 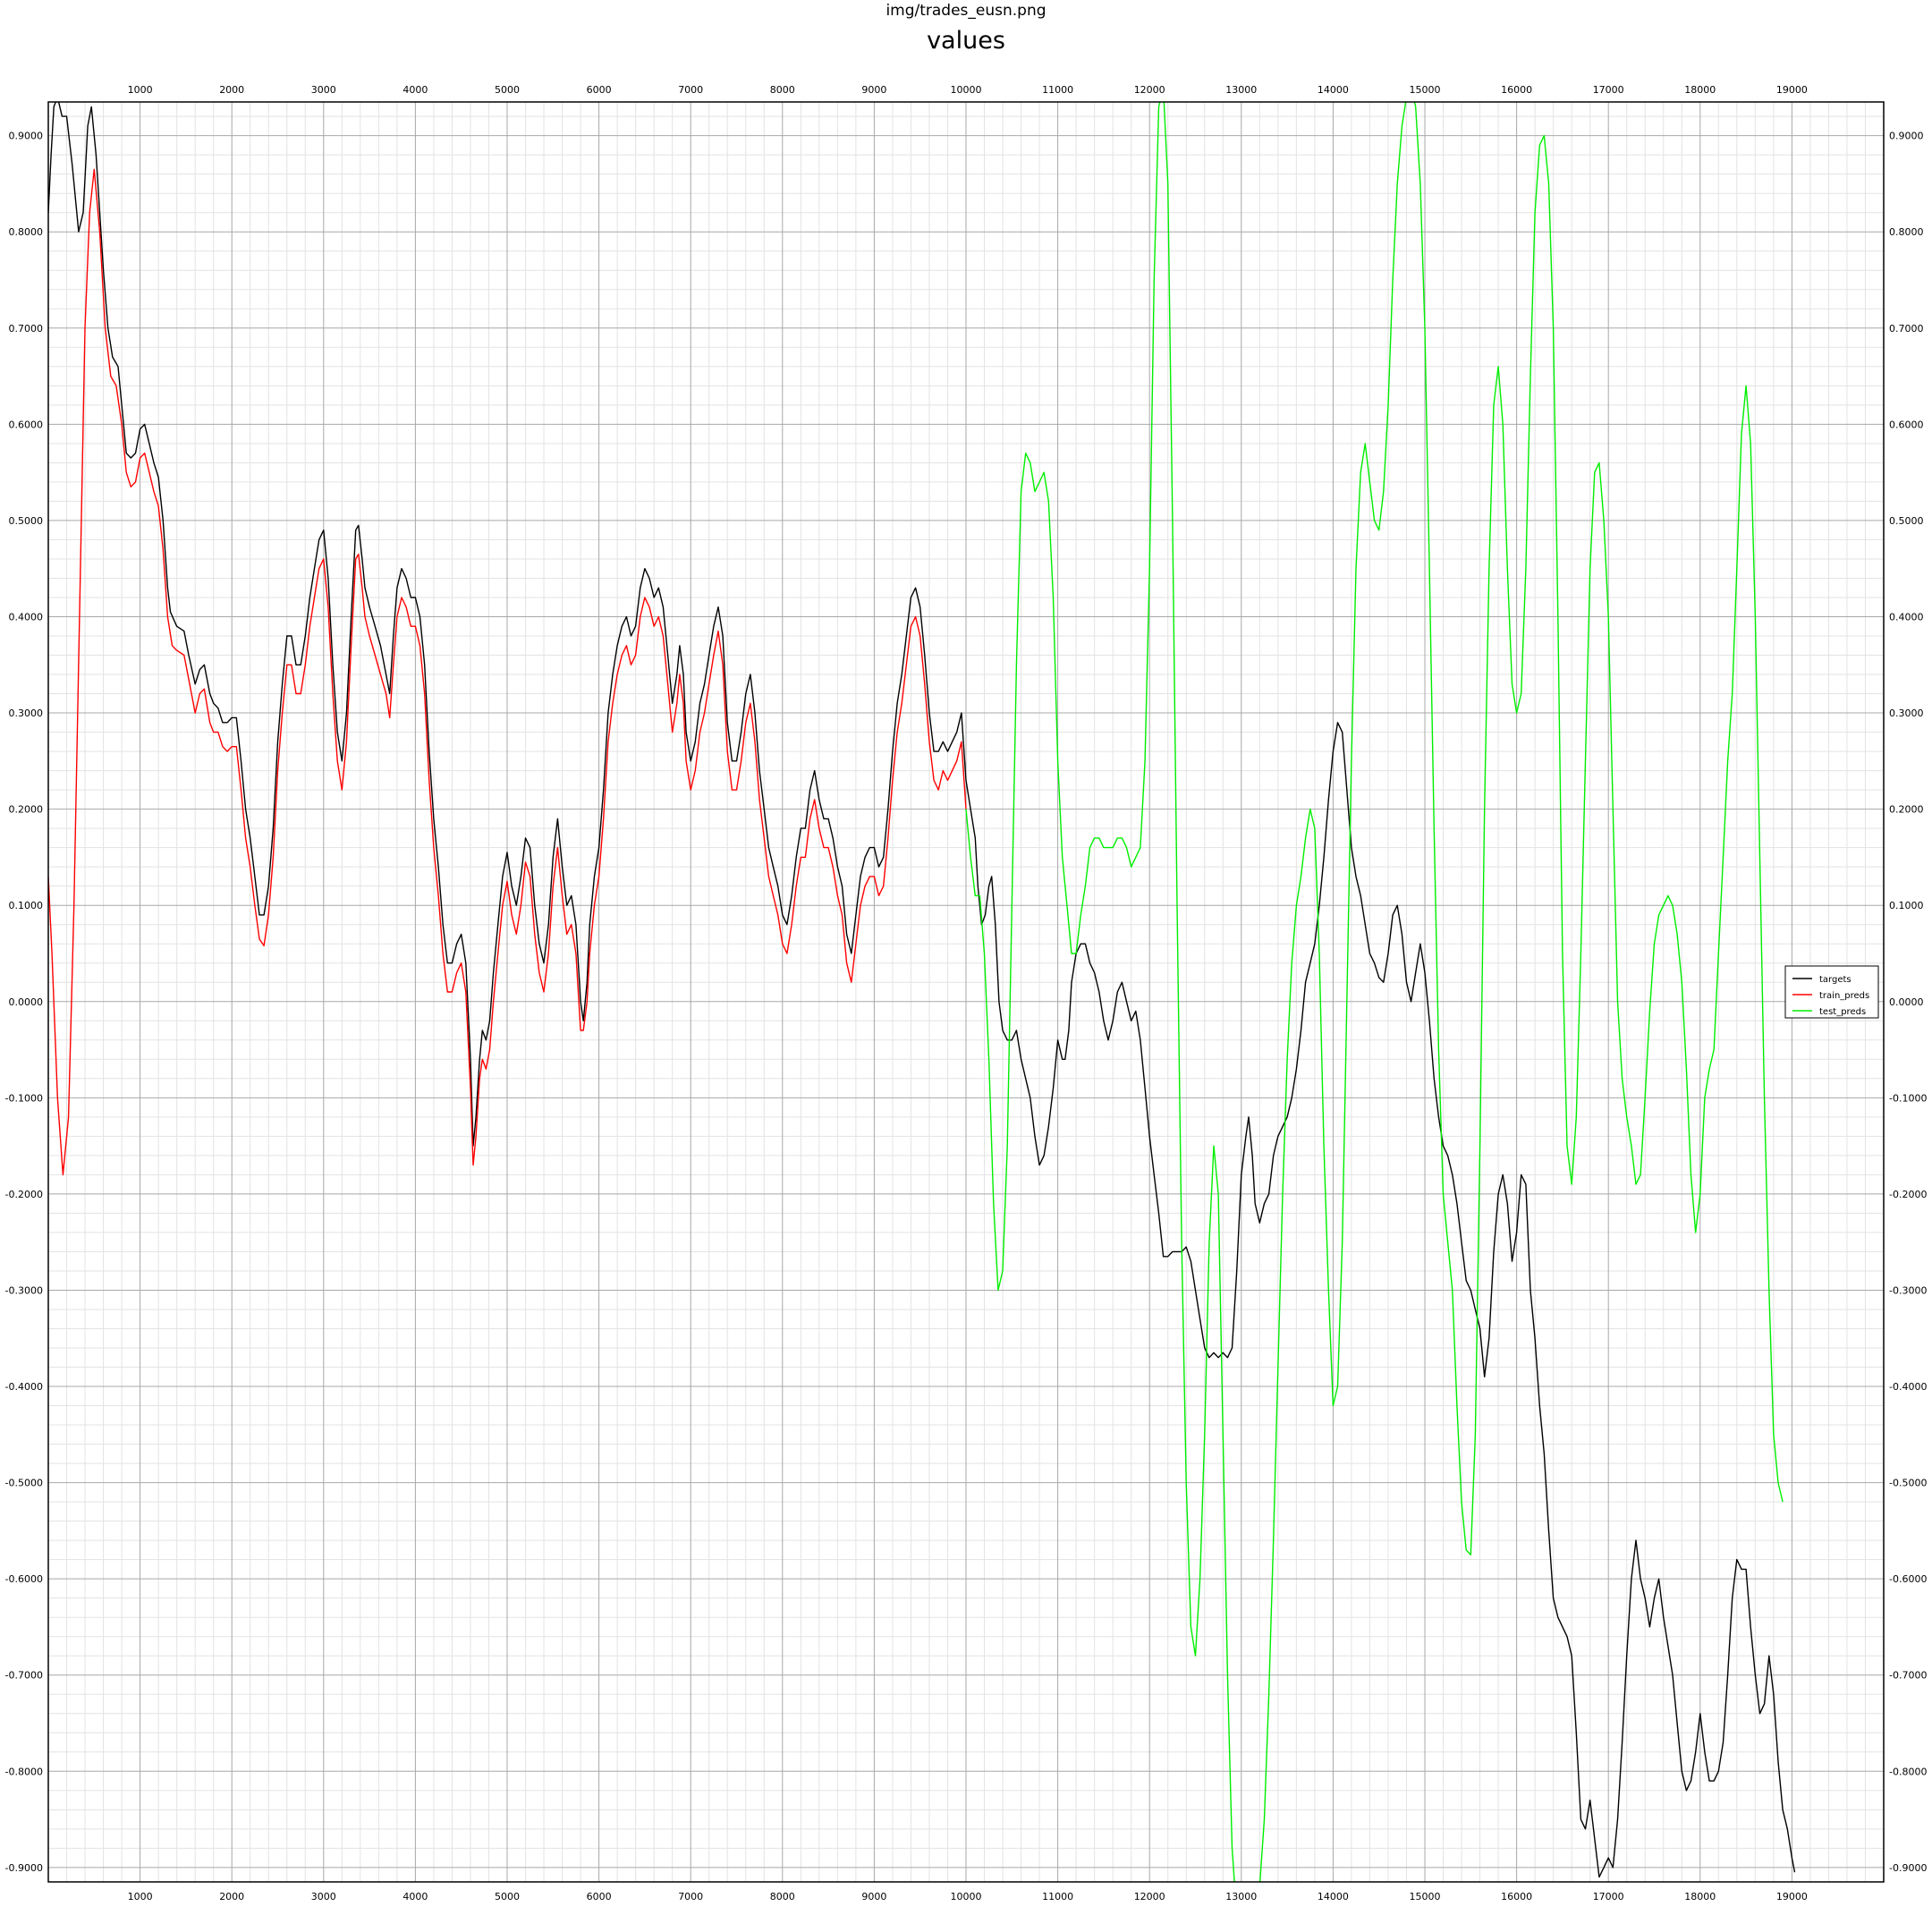 I want to click on x-tick-label-bottom: 7000, so click(x=690, y=1896).